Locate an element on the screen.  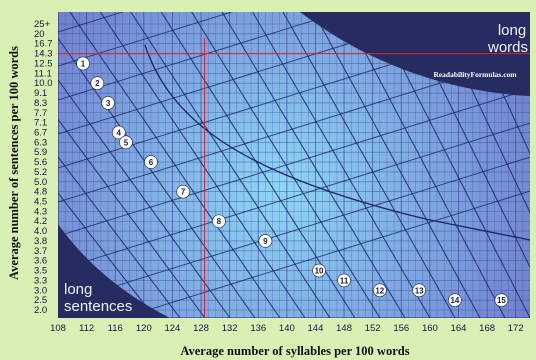
grade-level-label: 3 is located at coordinates (108, 103).